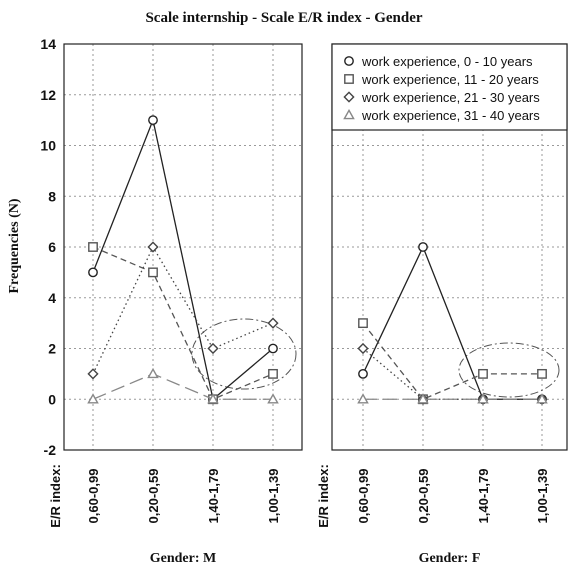 This screenshot has height=568, width=568. Describe the element at coordinates (183, 558) in the screenshot. I see `panel-label: Gender: M` at that location.